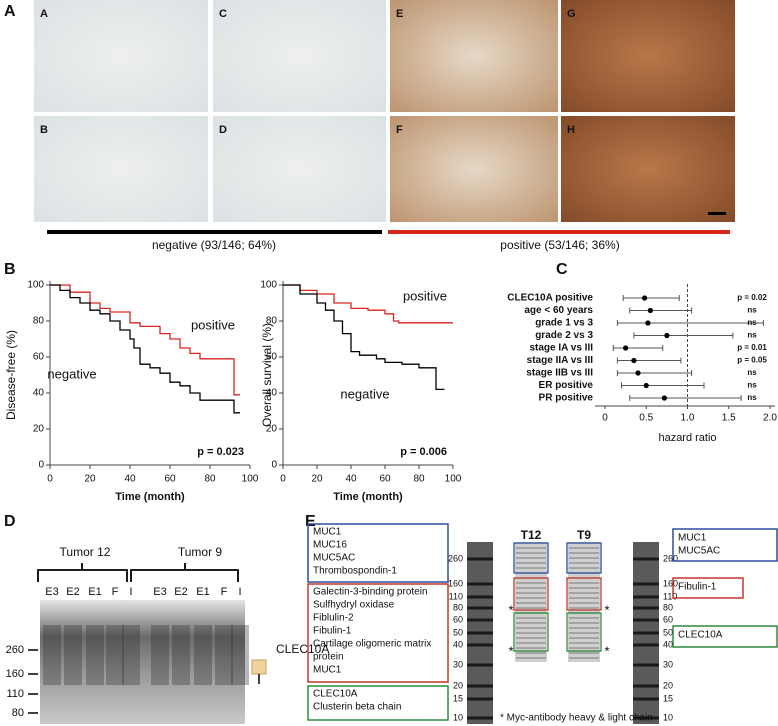  I want to click on mw-marker: 80, so click(668, 607).